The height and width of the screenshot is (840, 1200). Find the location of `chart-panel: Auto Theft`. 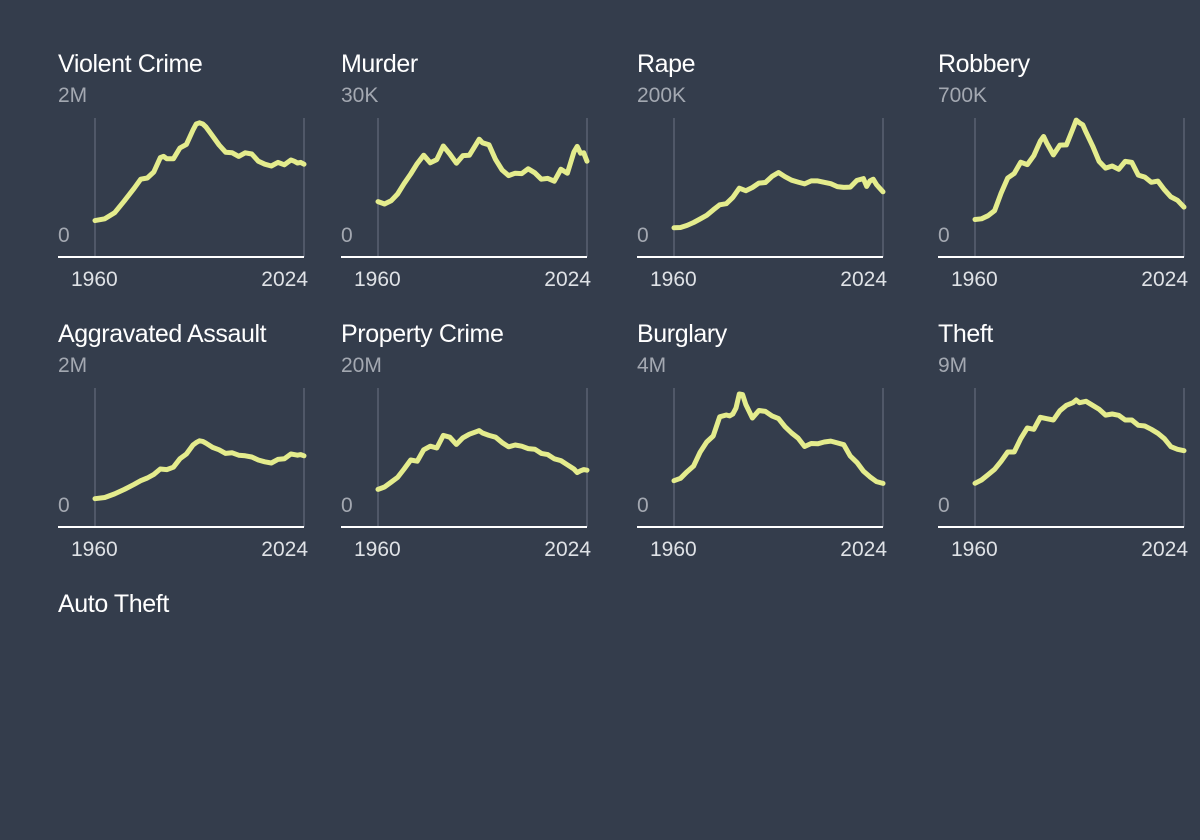

chart-panel: Auto Theft is located at coordinates (183, 715).